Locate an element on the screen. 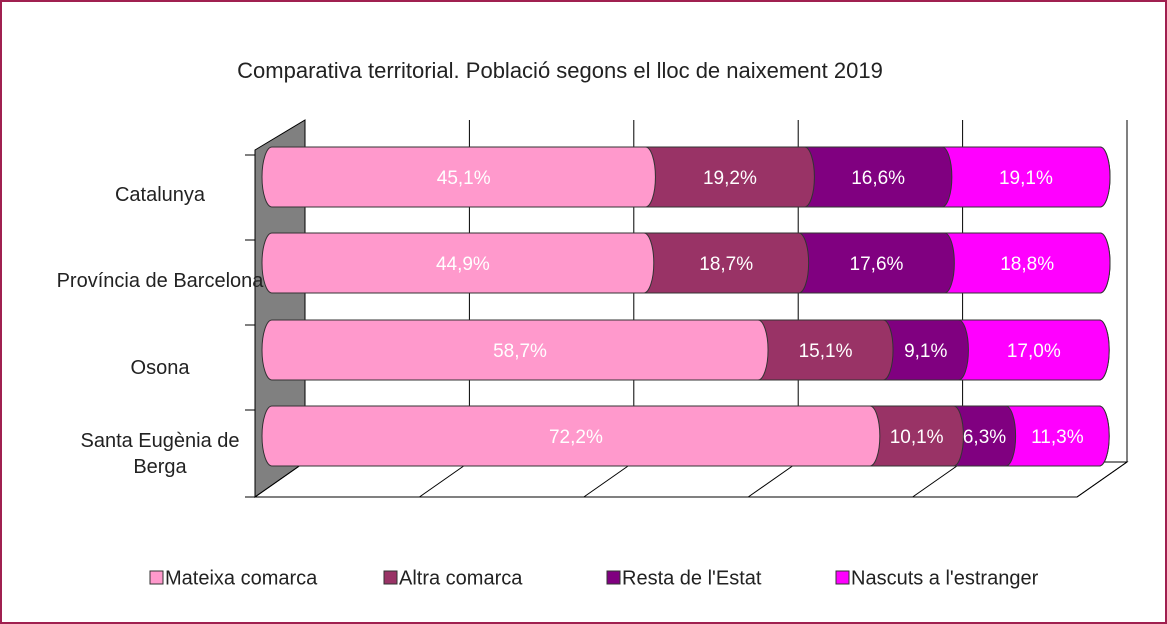 The height and width of the screenshot is (624, 1167). data-label: 58,7% is located at coordinates (520, 351).